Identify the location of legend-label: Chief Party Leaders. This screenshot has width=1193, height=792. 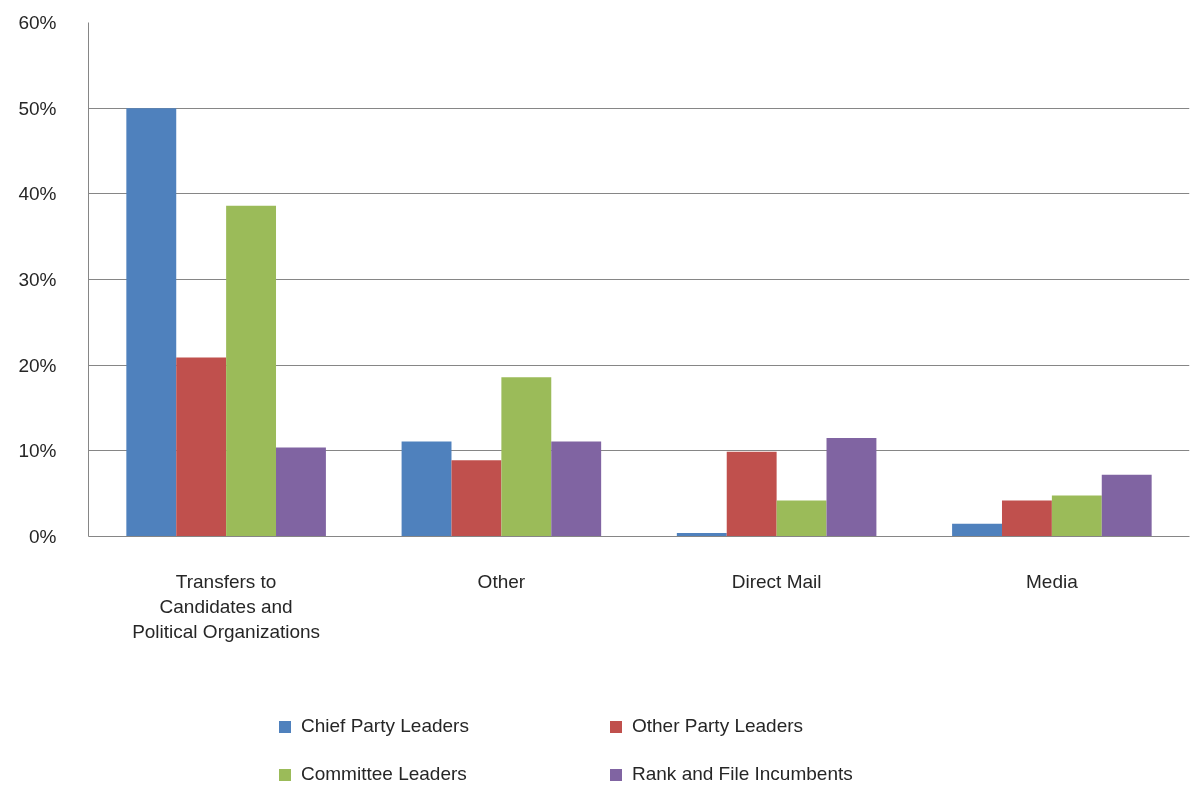
(385, 726).